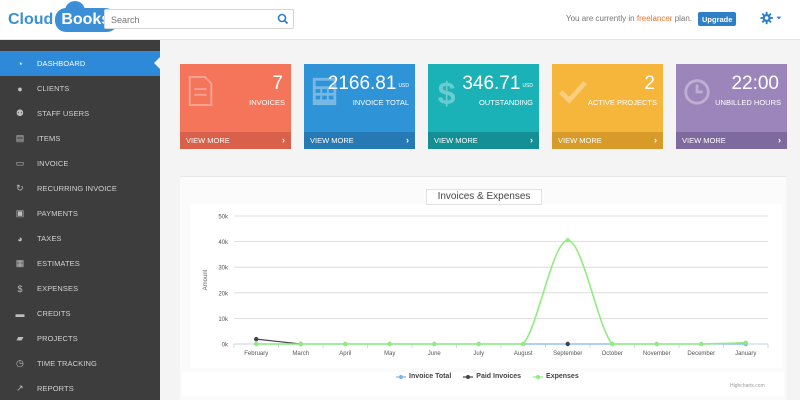  I want to click on settings-menu, so click(771, 18).